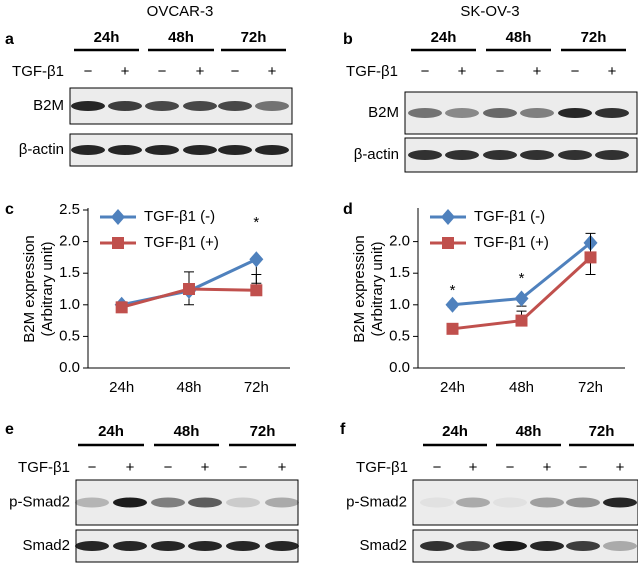  What do you see at coordinates (179, 216) in the screenshot?
I see `legend-label: TGF-β1 (-)` at bounding box center [179, 216].